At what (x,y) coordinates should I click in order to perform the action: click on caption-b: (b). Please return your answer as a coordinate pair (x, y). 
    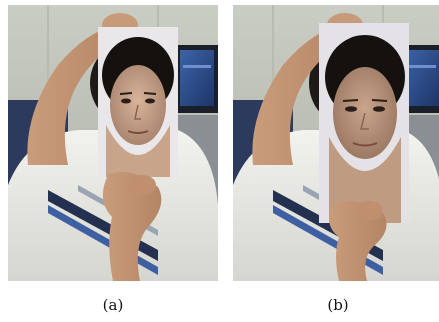
    Looking at the image, I should click on (338, 305).